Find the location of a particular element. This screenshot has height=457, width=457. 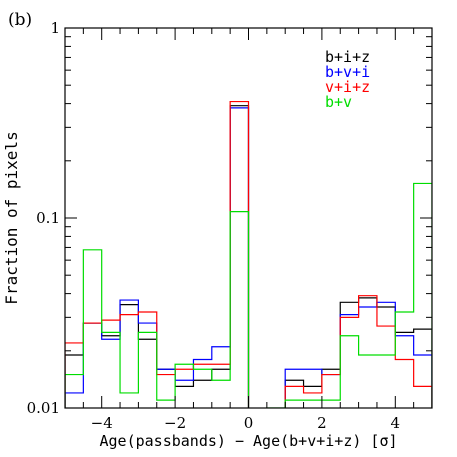

y-tick-label: 0.1 is located at coordinates (48, 218).